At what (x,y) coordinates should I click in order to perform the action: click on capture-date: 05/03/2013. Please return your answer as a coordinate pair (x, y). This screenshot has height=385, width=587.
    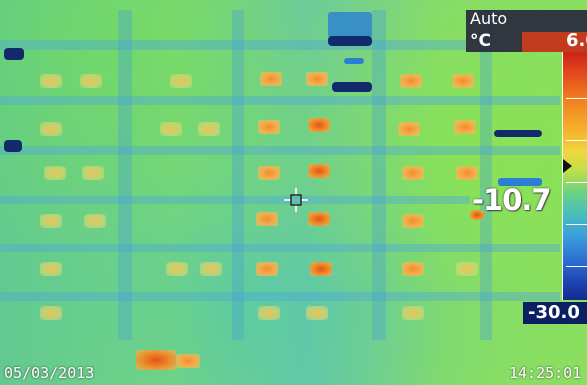
    Looking at the image, I should click on (49, 373).